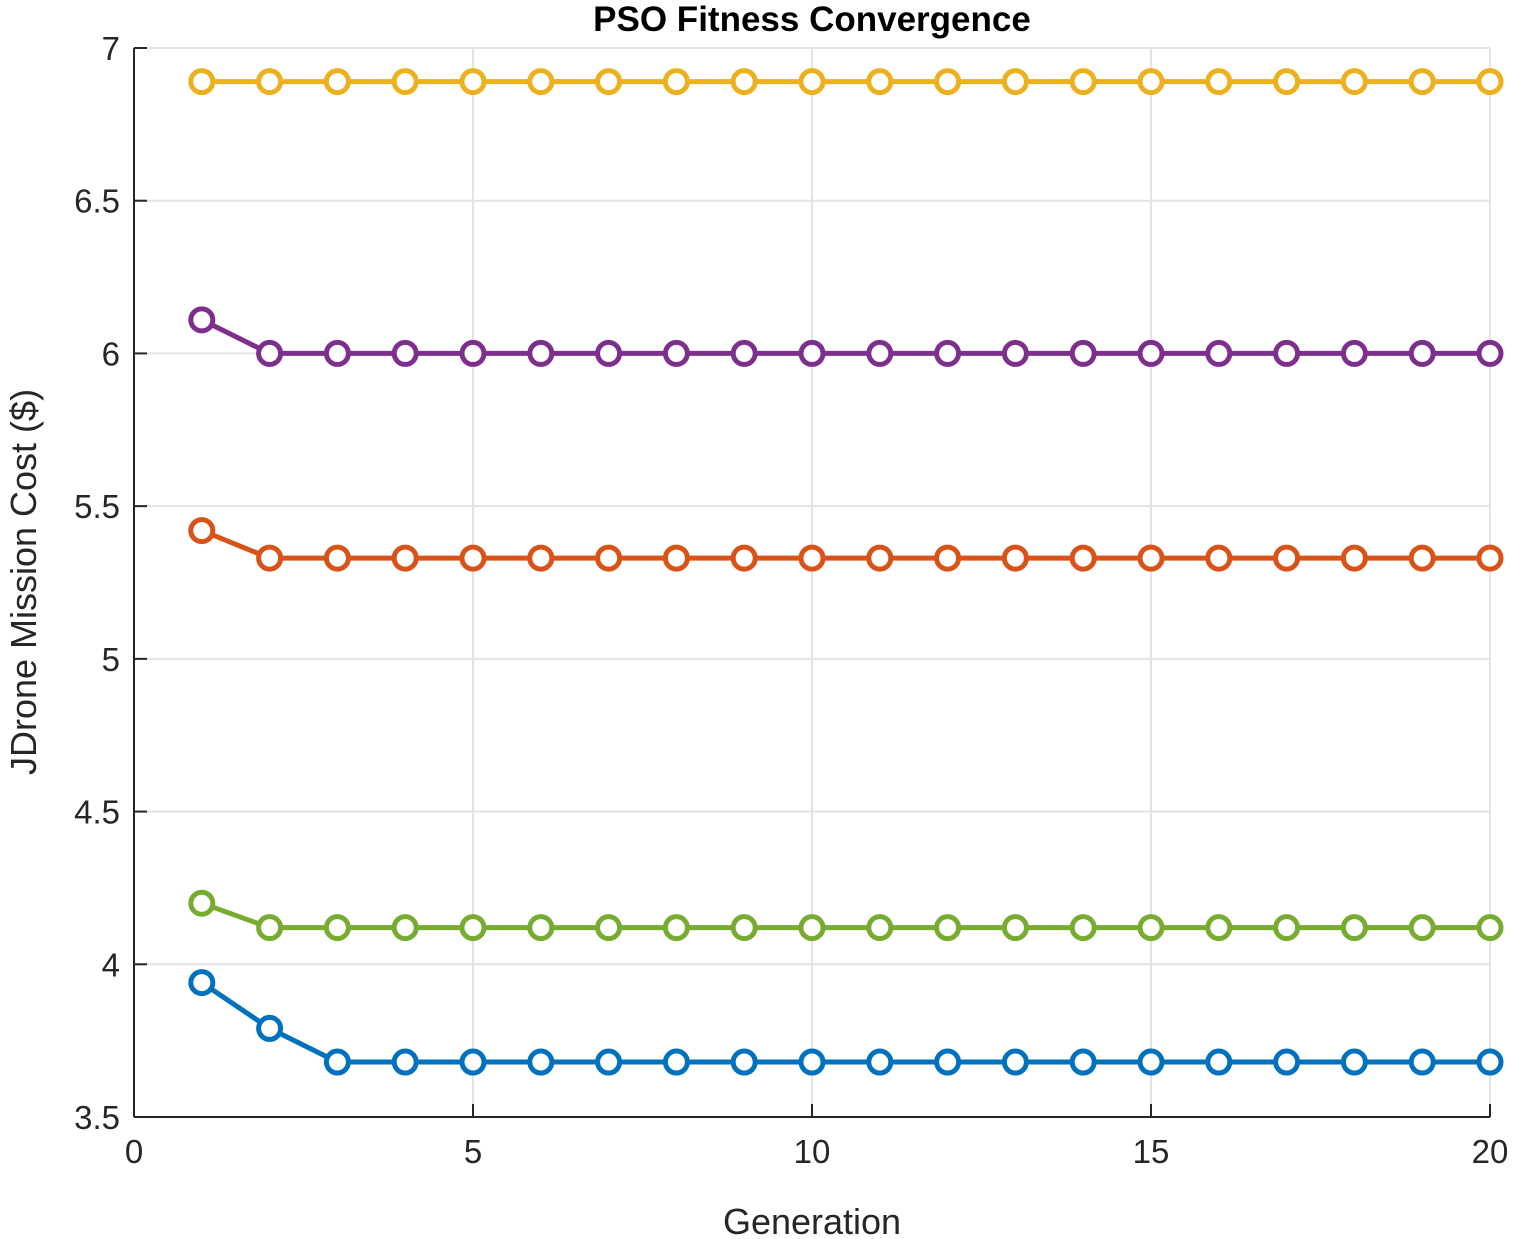 The height and width of the screenshot is (1239, 1515). Describe the element at coordinates (97, 201) in the screenshot. I see `y-tick-label: 6.5` at that location.